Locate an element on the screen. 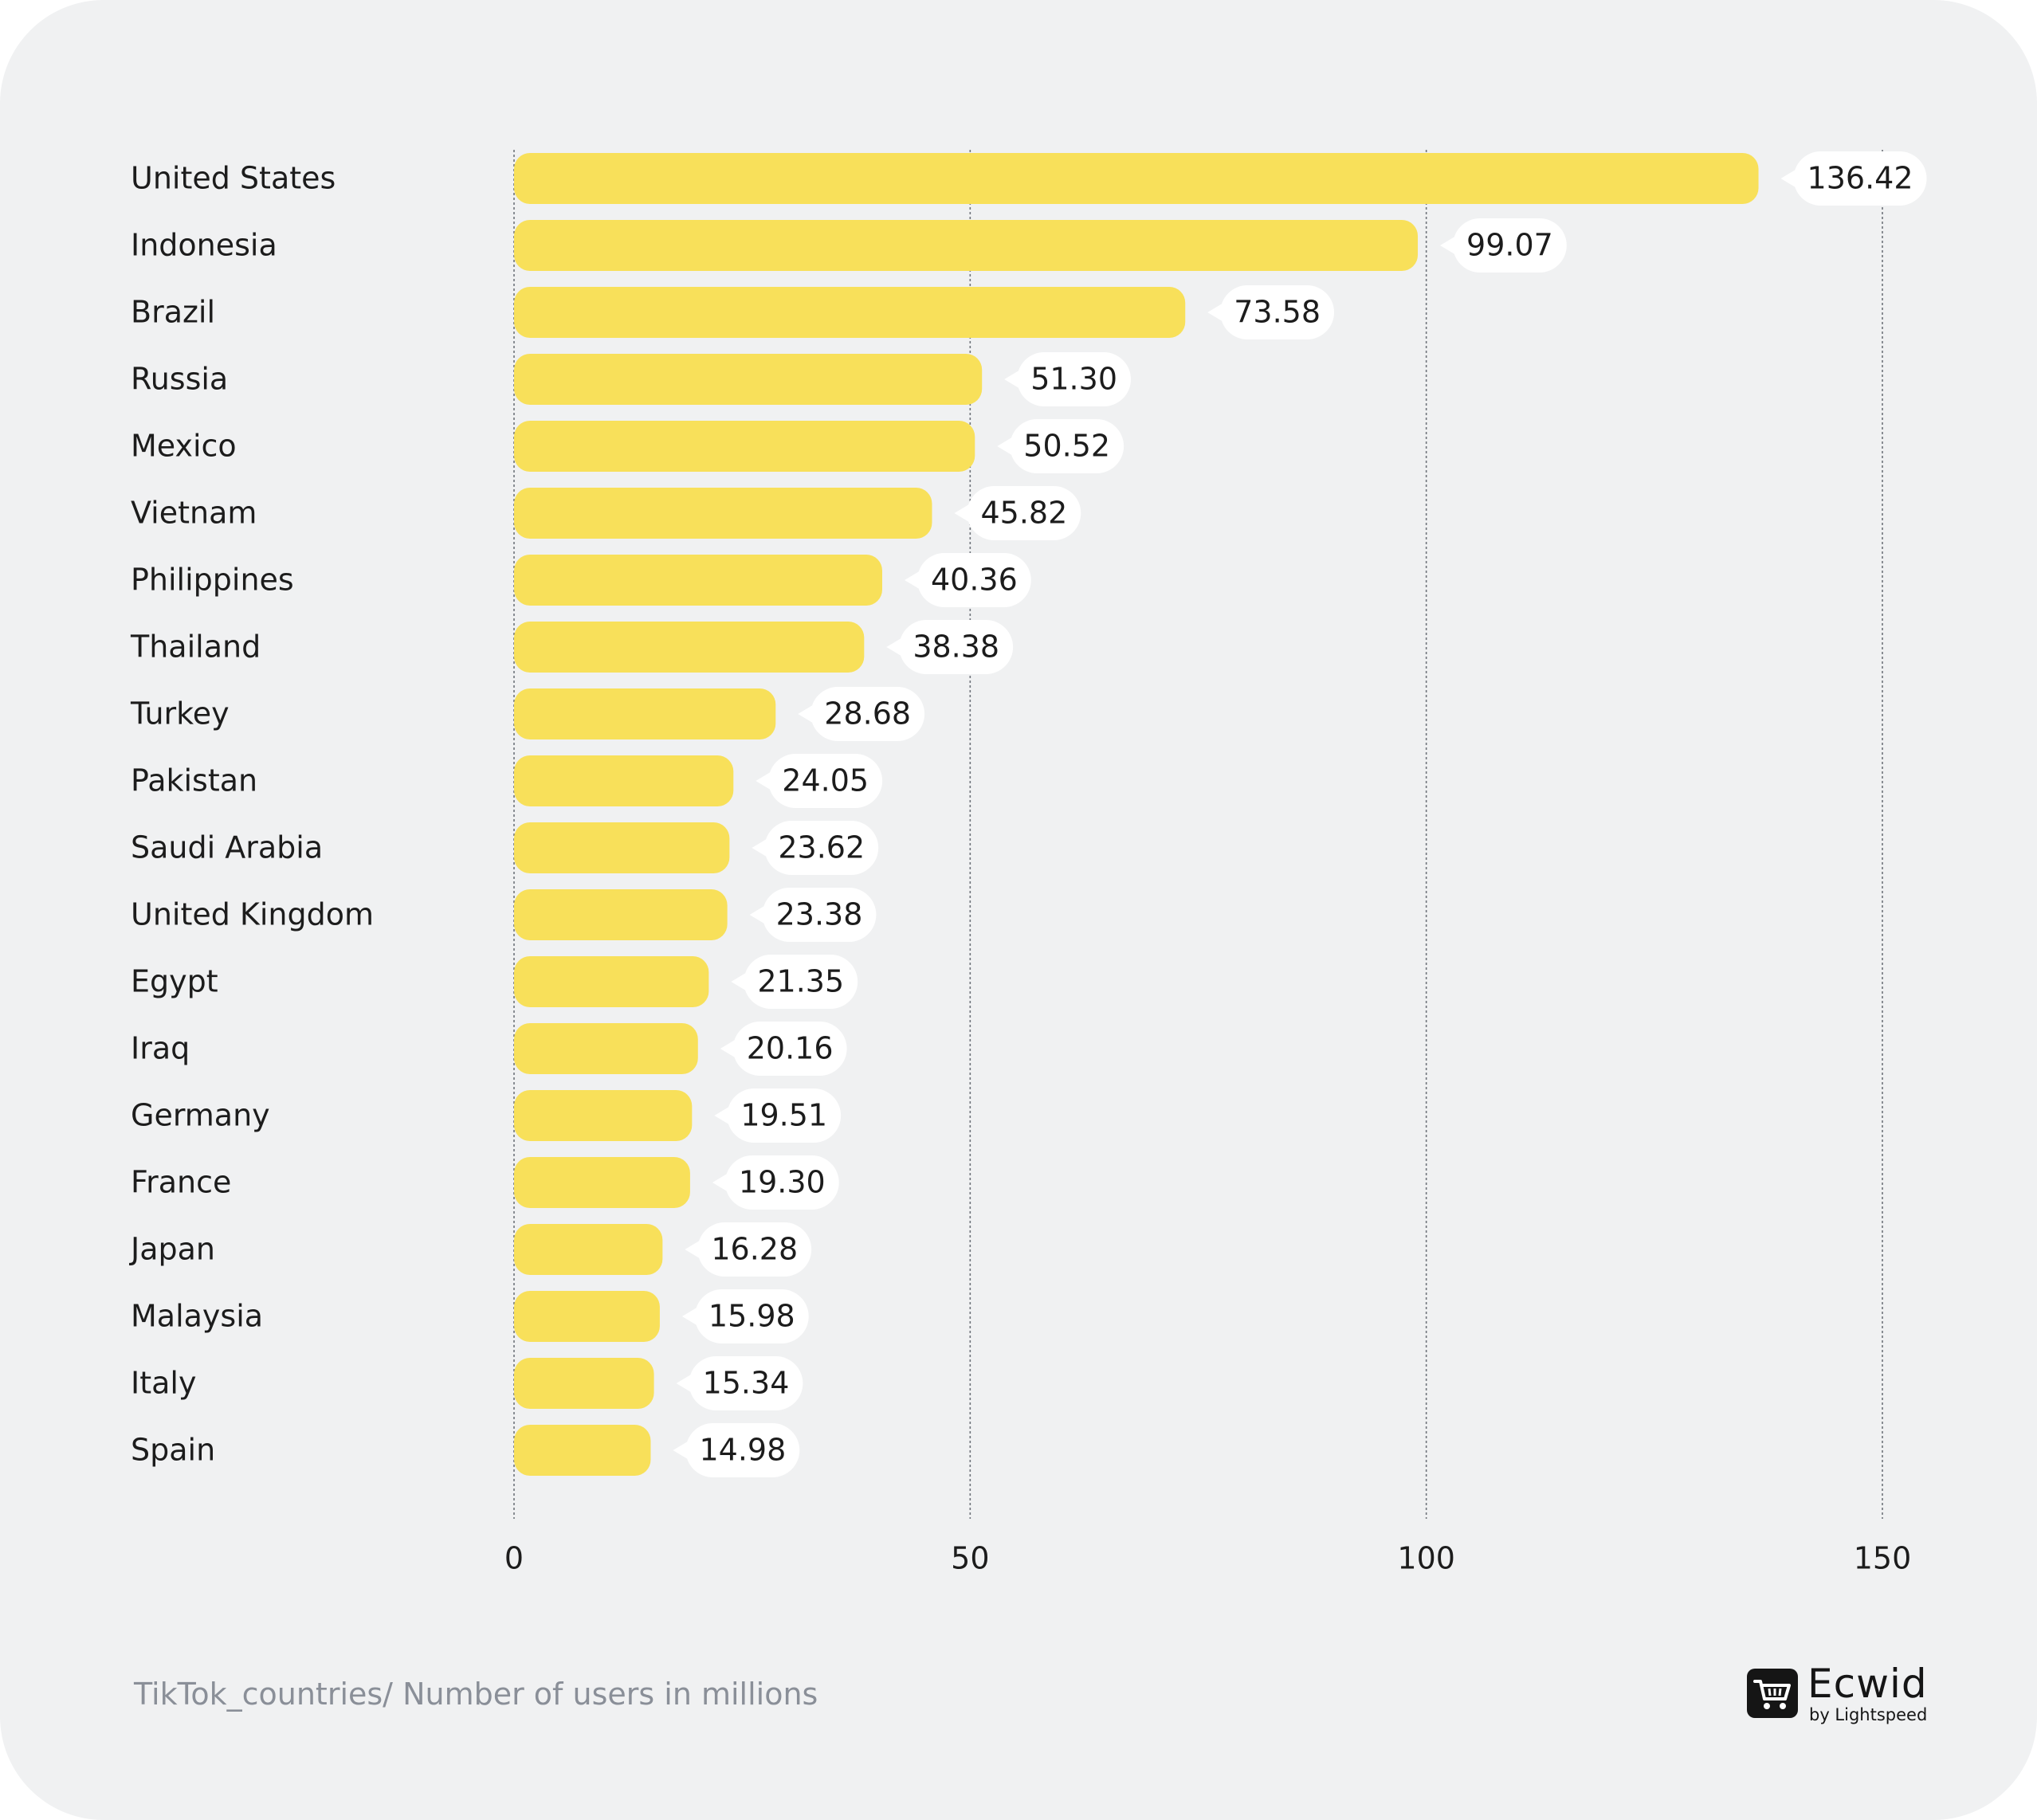 Image resolution: width=2037 pixels, height=1820 pixels. value-label: 99.07 is located at coordinates (1509, 245).